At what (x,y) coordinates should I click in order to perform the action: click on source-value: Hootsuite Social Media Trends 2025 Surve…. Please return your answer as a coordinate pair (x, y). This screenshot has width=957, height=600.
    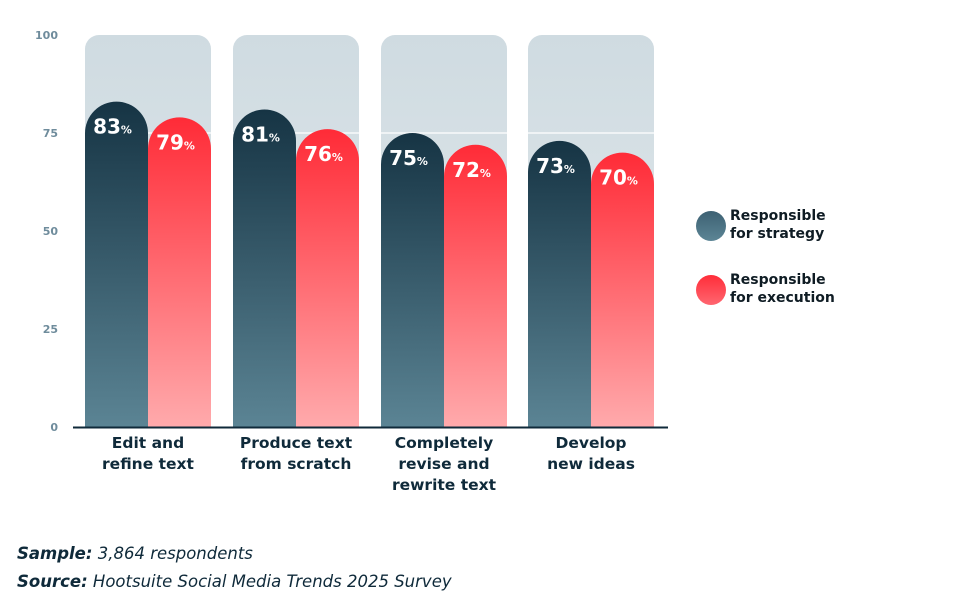
    Looking at the image, I should click on (269, 581).